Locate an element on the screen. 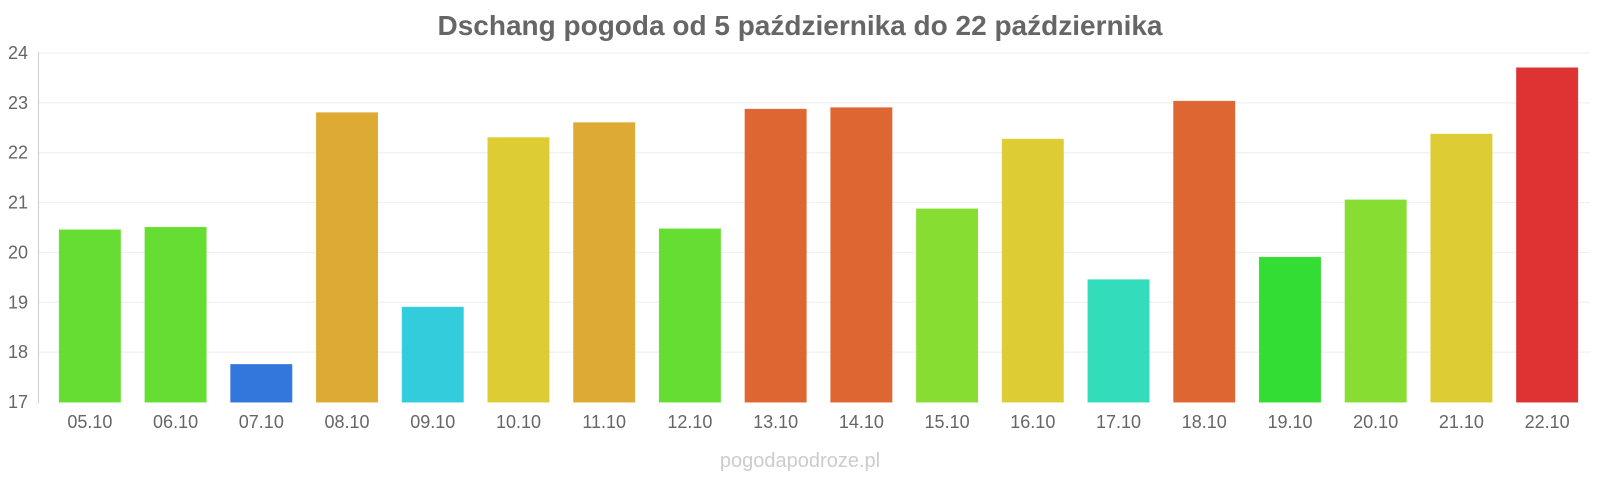  x-tick-label: 14.10 is located at coordinates (861, 422).